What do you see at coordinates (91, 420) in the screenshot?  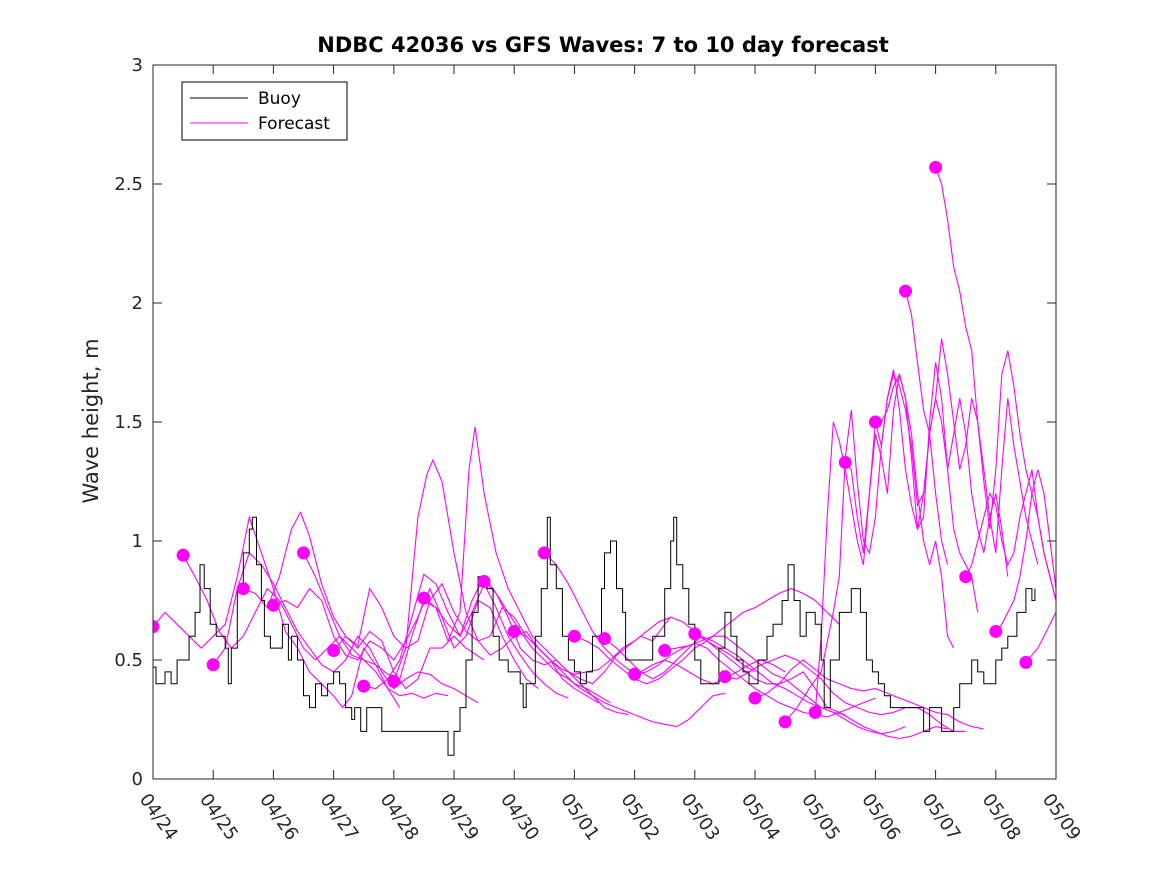 I see `y-axis-label: Wave height, m` at bounding box center [91, 420].